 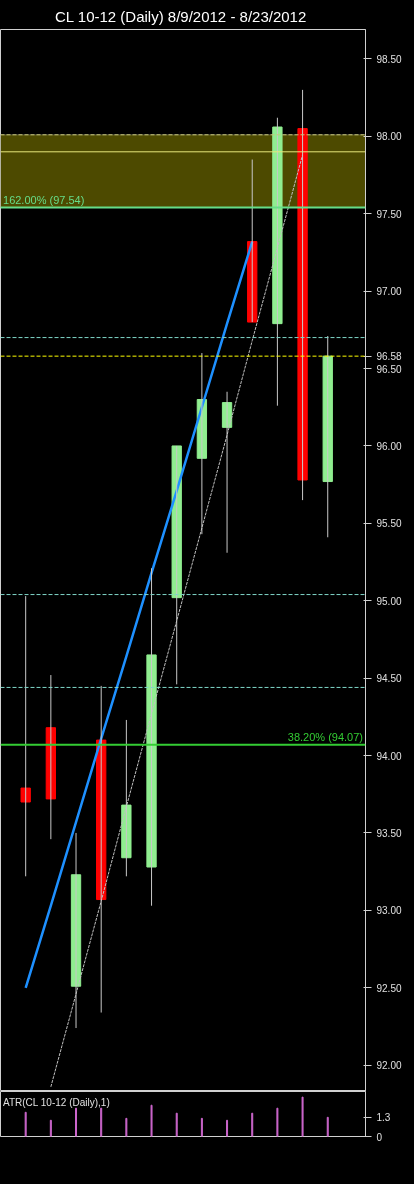 What do you see at coordinates (389, 137) in the screenshot?
I see `y-tick-label: 98.00` at bounding box center [389, 137].